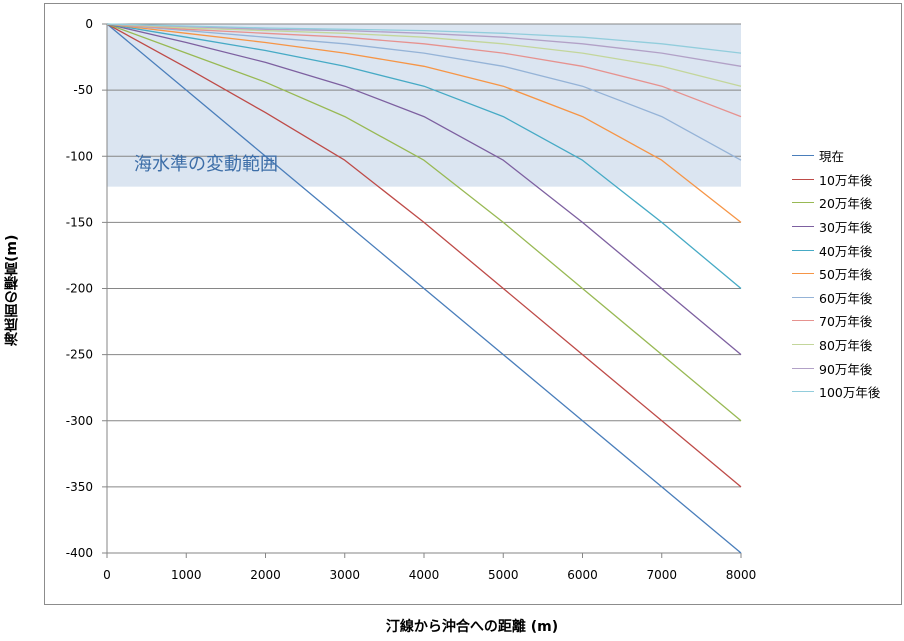 Image resolution: width=904 pixels, height=641 pixels. What do you see at coordinates (344, 575) in the screenshot?
I see `x-tick-label: 3000` at bounding box center [344, 575].